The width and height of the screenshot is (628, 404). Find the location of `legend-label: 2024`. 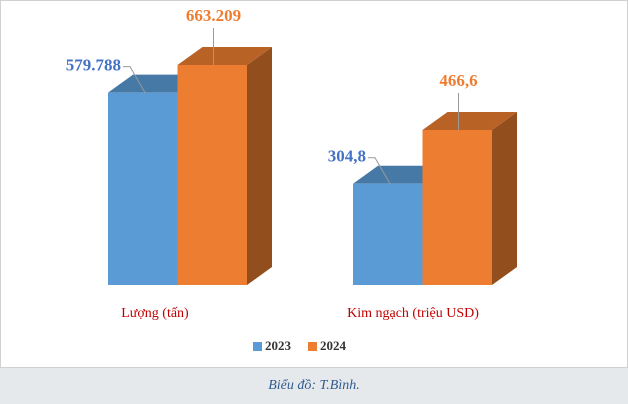

legend-label: 2024 is located at coordinates (333, 345).